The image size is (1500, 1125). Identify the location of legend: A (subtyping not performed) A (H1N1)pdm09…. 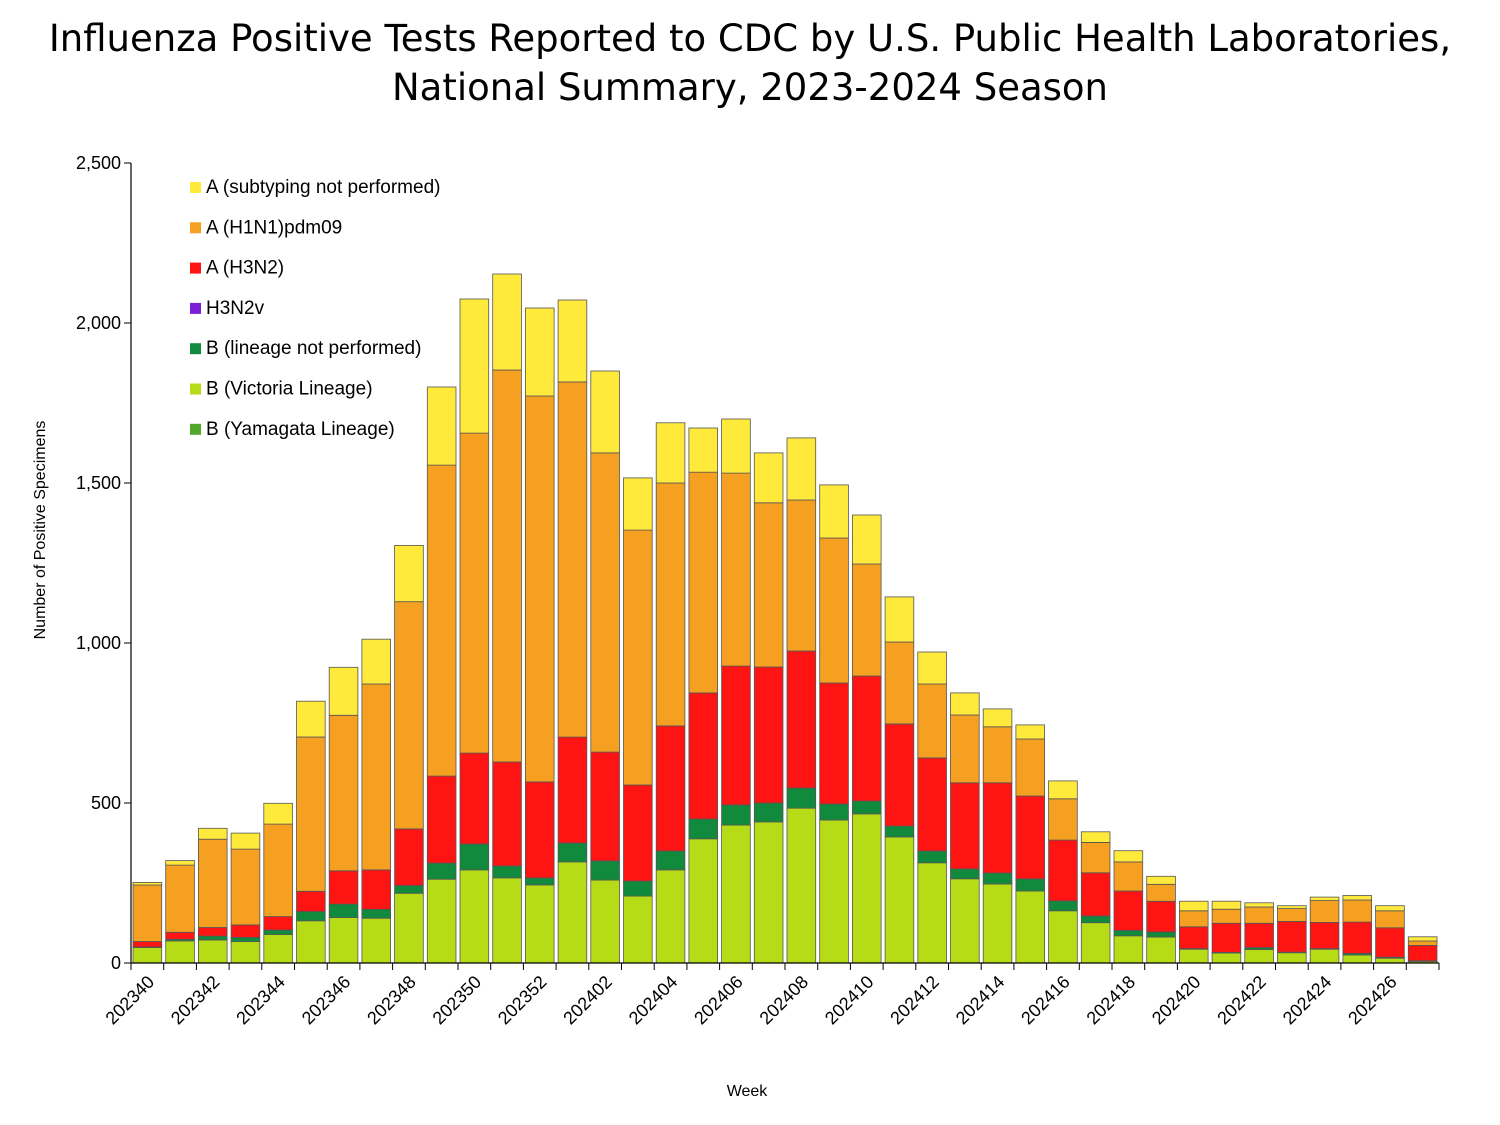
(315, 308).